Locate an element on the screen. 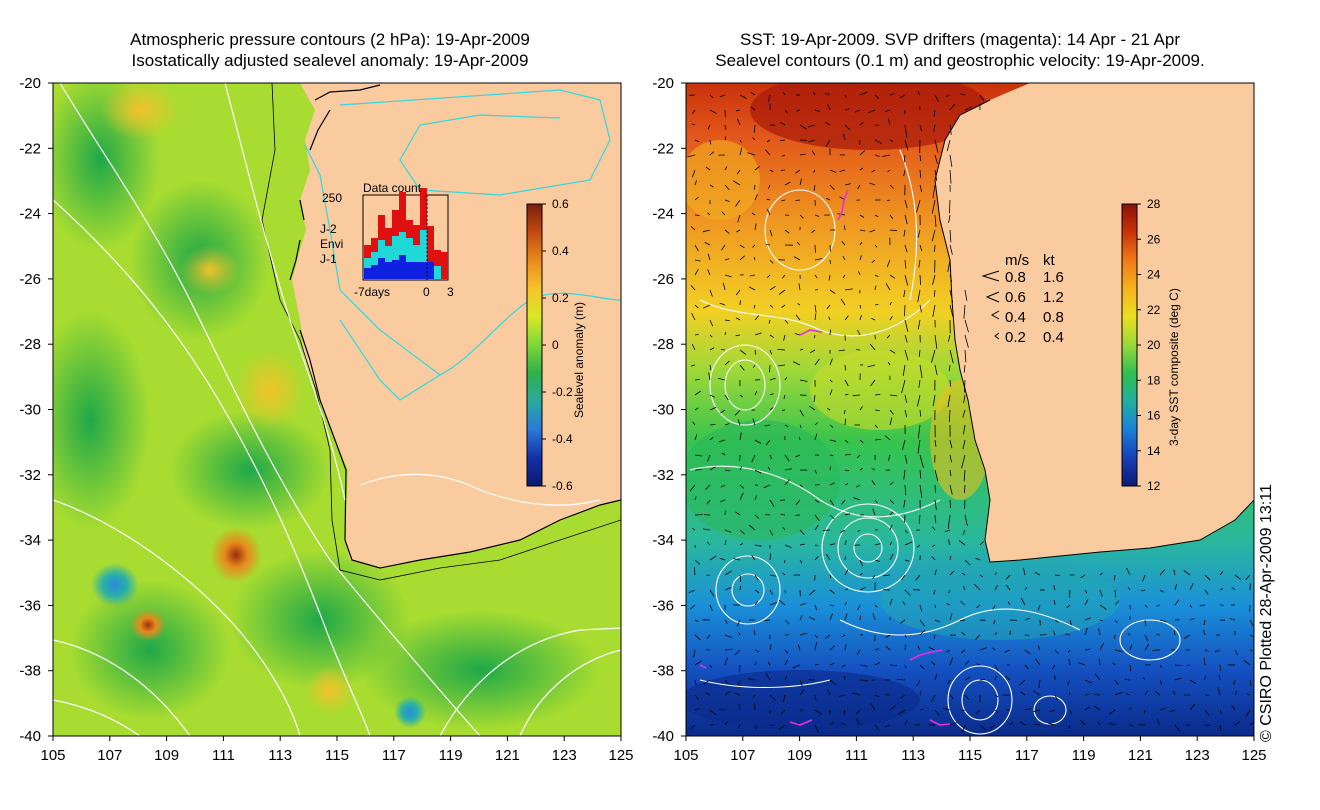 The height and width of the screenshot is (810, 1320). x-tick-label: 113 is located at coordinates (913, 755).